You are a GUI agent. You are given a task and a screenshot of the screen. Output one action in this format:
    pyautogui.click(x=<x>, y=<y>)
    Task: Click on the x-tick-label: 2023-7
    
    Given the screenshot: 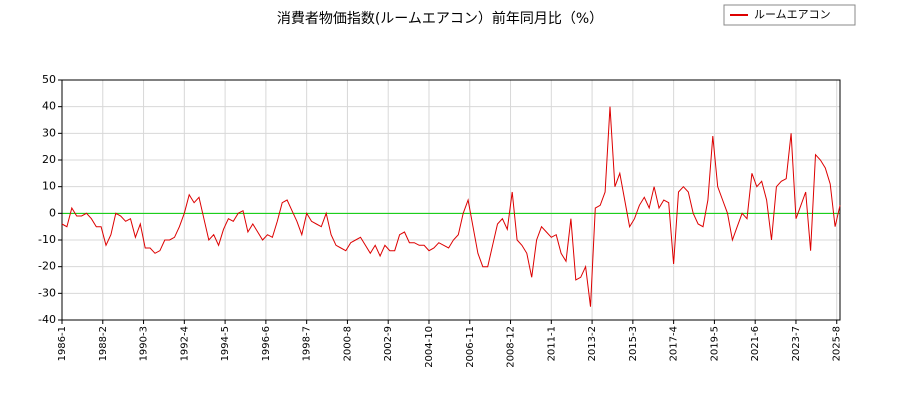 What is the action you would take?
    pyautogui.click(x=796, y=343)
    